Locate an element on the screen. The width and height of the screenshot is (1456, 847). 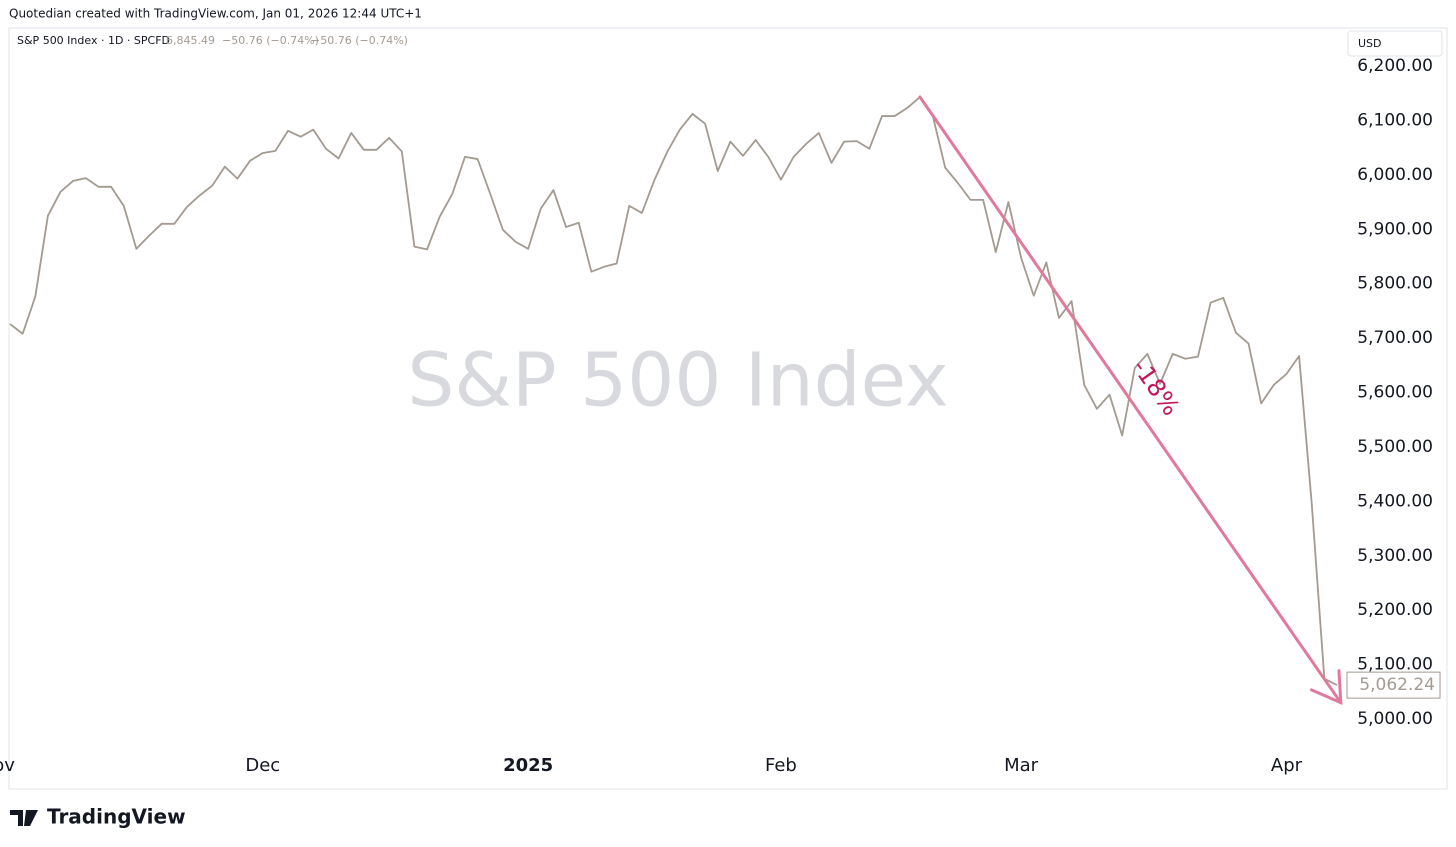
logo: TradingView is located at coordinates (98, 817).